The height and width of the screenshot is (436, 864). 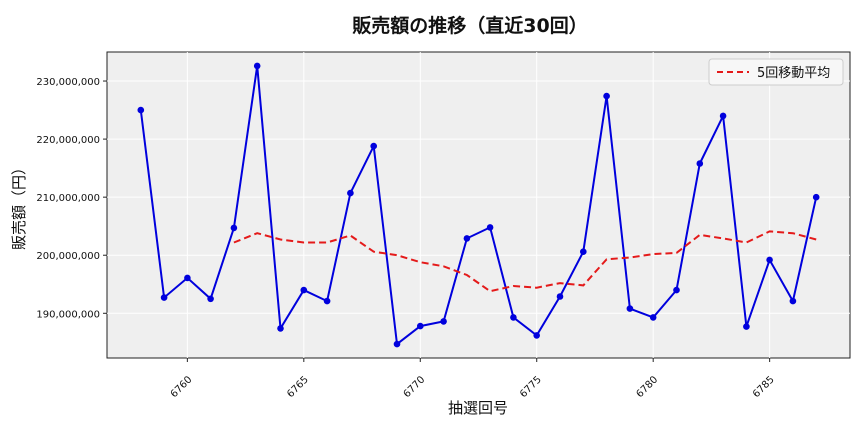 I want to click on y-axis-label: 販売額（円）, so click(x=19, y=205).